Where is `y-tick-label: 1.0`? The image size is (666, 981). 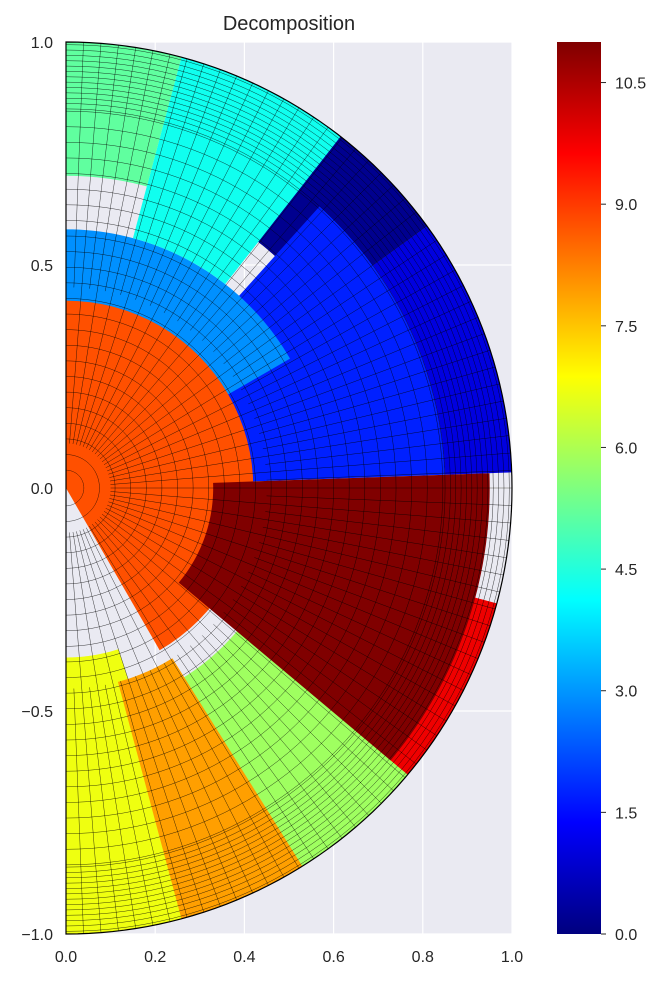
y-tick-label: 1.0 is located at coordinates (42, 43).